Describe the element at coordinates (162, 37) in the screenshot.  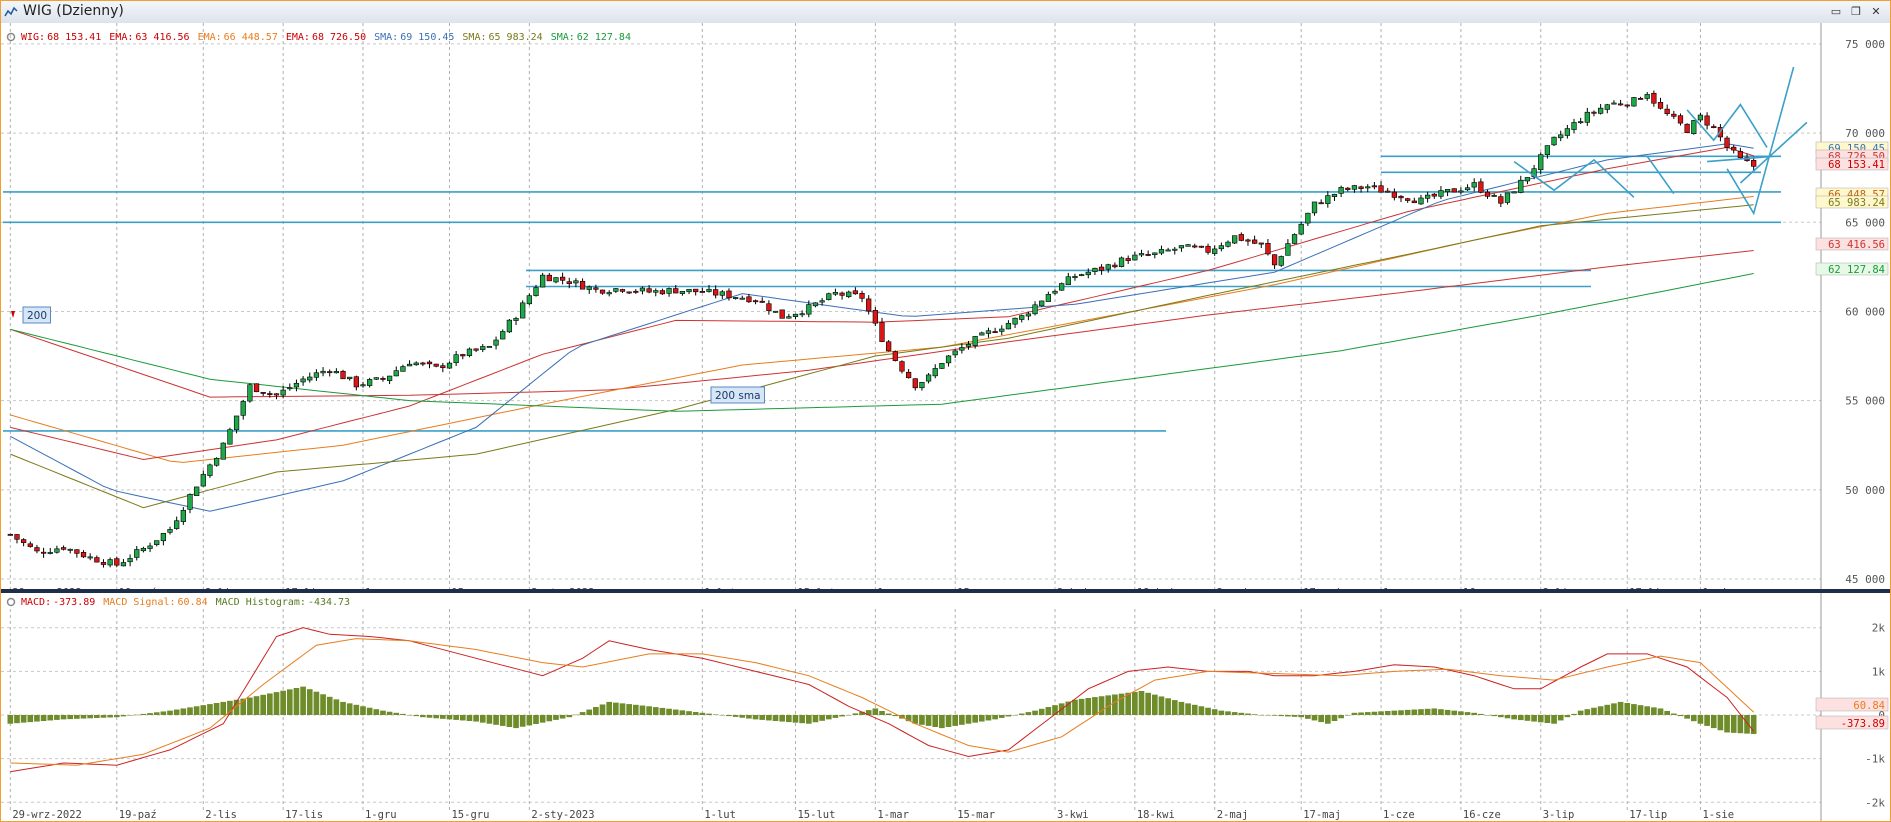
I see `legend-value: 63 416.56` at that location.